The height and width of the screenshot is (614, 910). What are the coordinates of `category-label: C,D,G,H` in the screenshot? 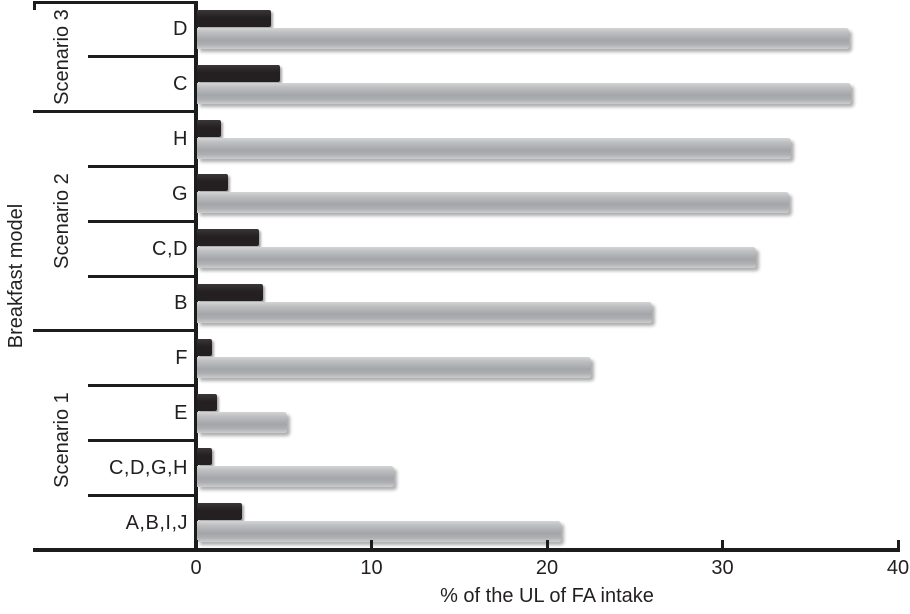 It's located at (148, 467).